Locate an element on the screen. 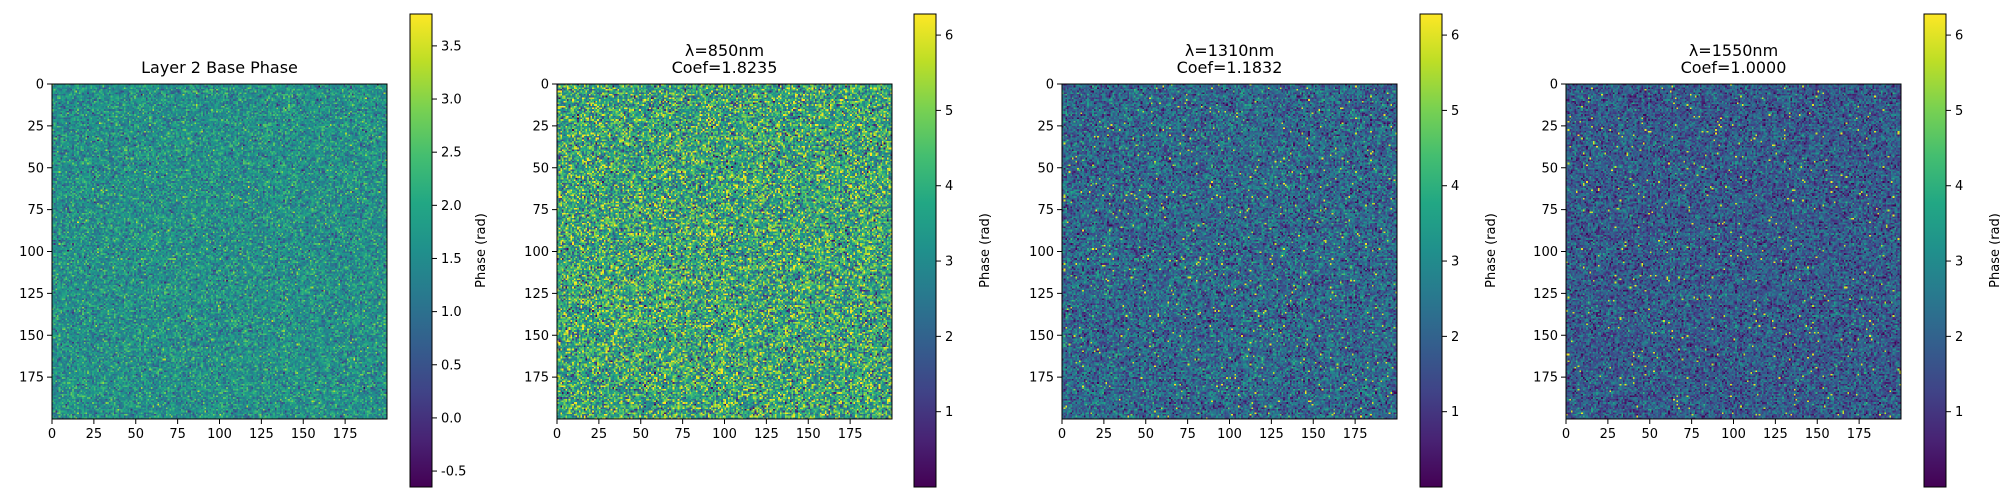 The width and height of the screenshot is (2000, 500). colorbar-tick-label: 3.0 is located at coordinates (451, 100).